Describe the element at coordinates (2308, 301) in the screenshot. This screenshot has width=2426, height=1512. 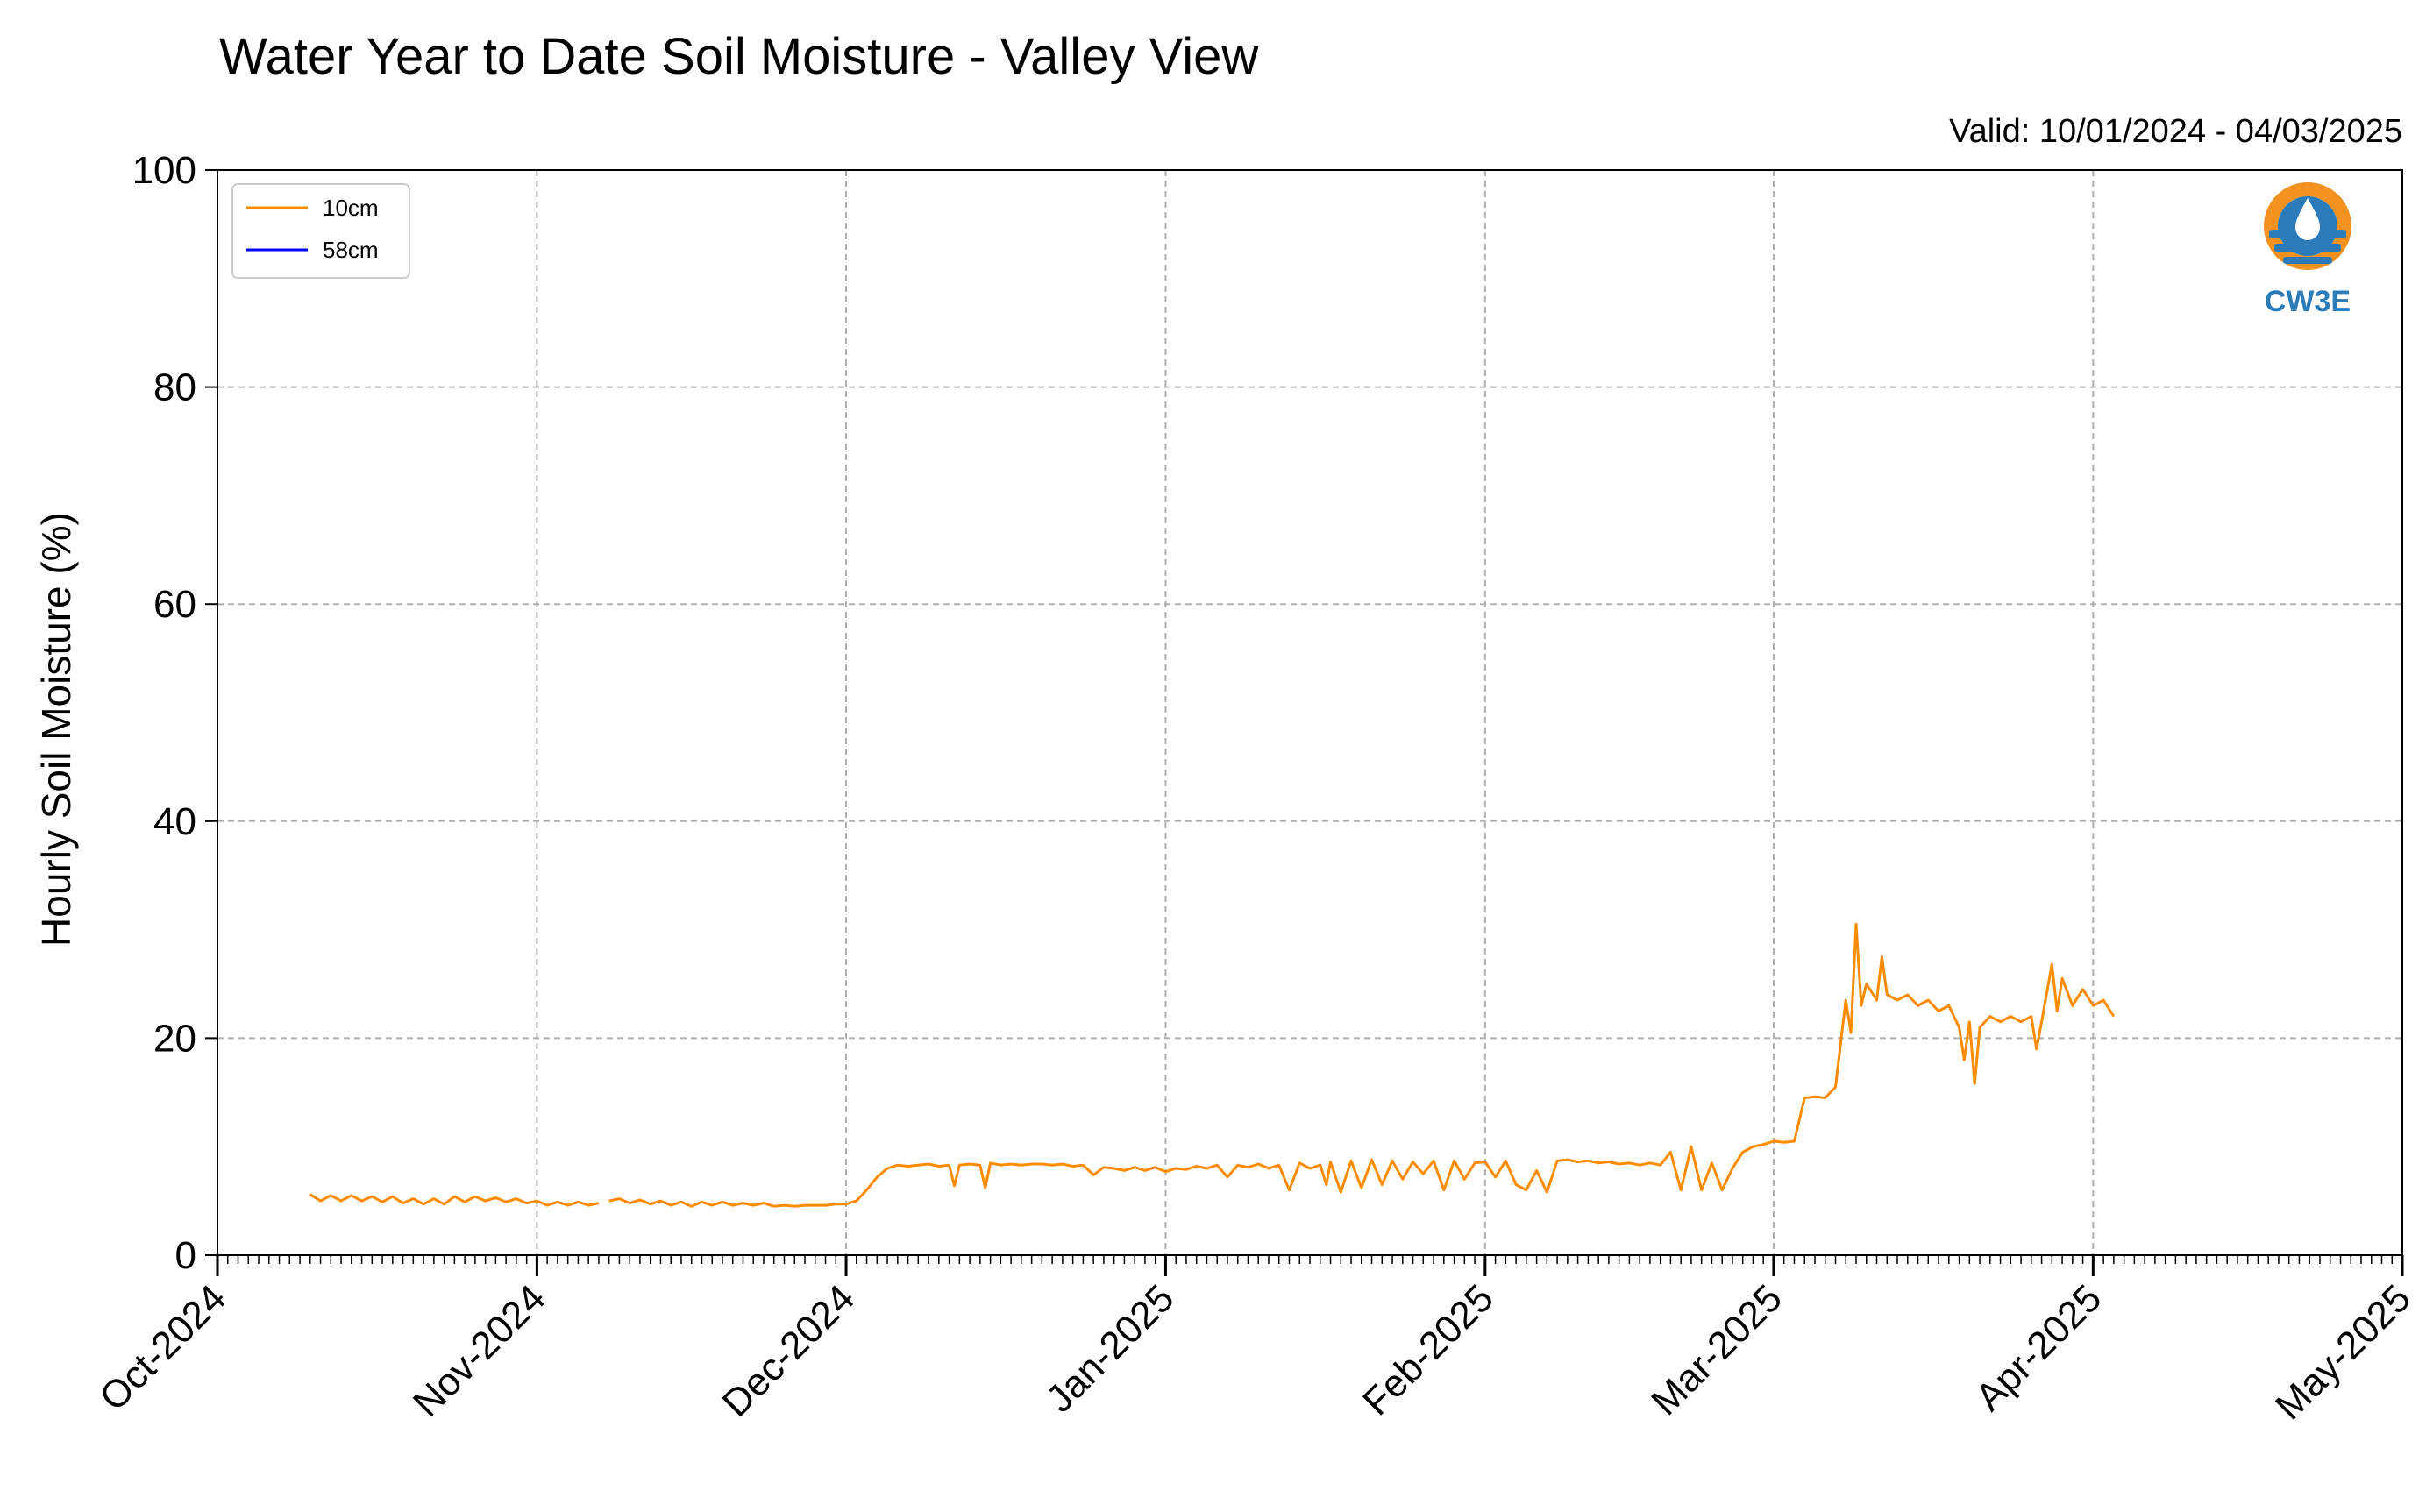
I see `logo-text: CW3E` at that location.